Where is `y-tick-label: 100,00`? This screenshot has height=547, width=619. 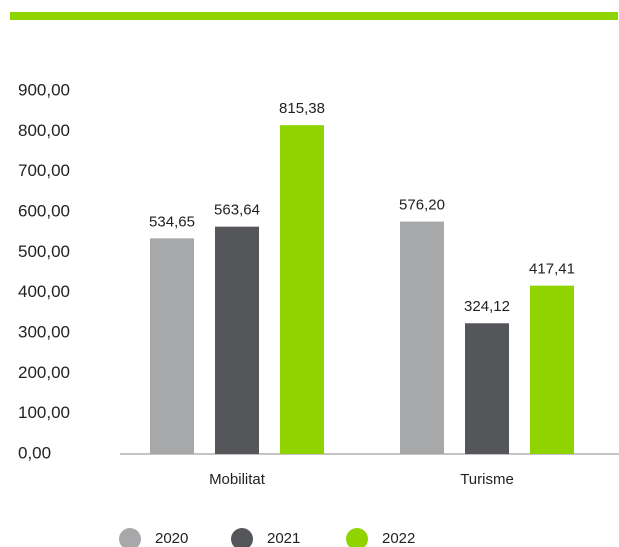 y-tick-label: 100,00 is located at coordinates (44, 412).